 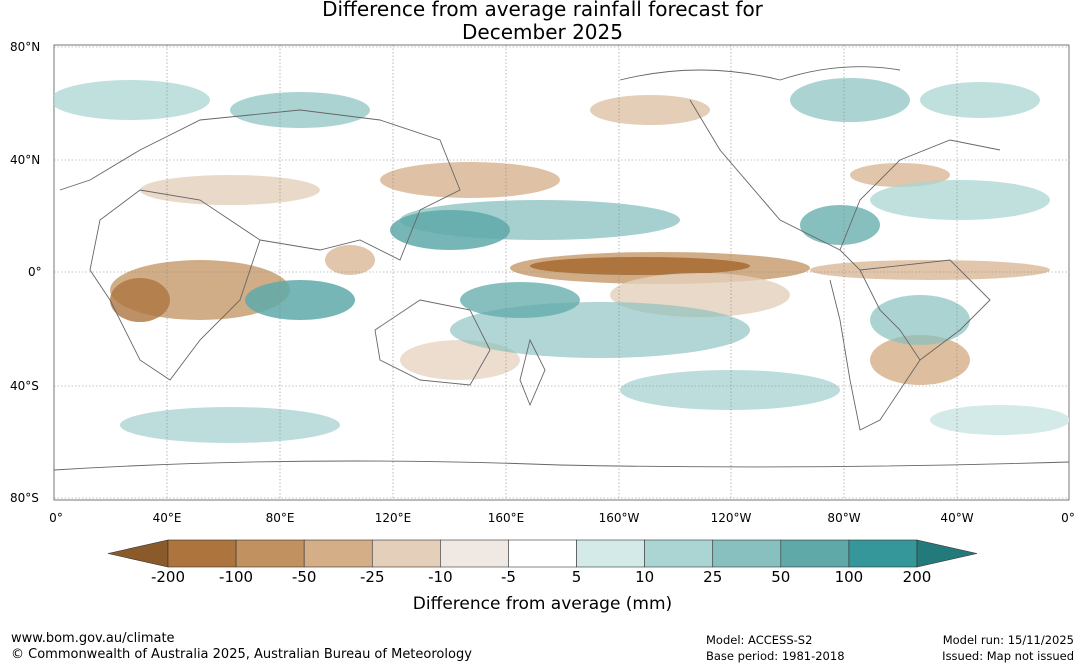 What do you see at coordinates (849, 577) in the screenshot?
I see `colorbar-tick-label: 100` at bounding box center [849, 577].